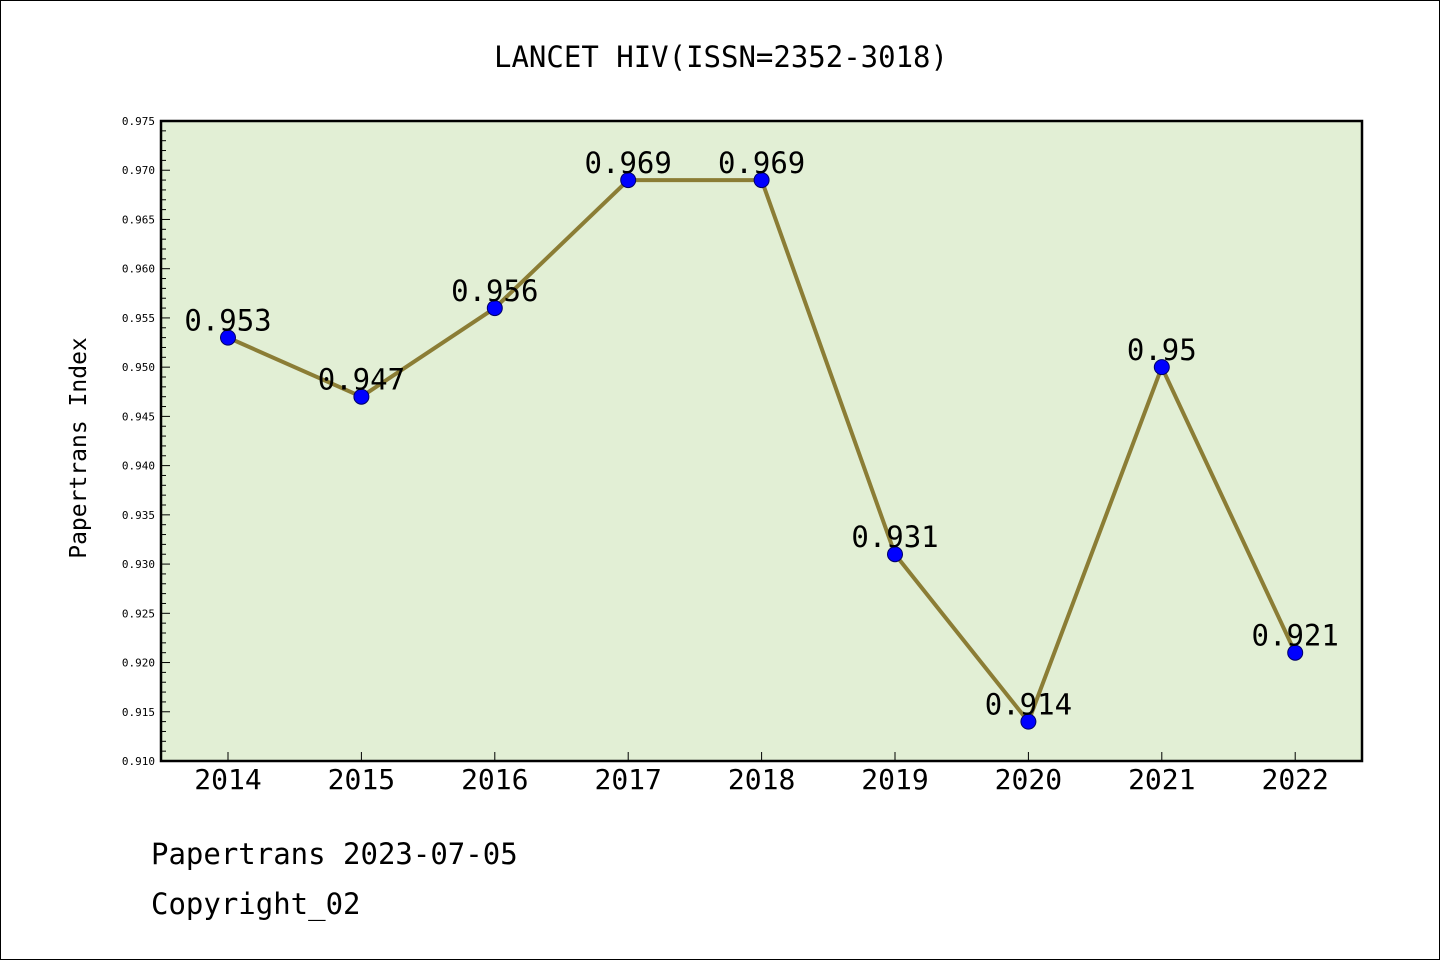 This screenshot has height=961, width=1440. What do you see at coordinates (138, 564) in the screenshot?
I see `y-tick-label: 0.930` at bounding box center [138, 564].